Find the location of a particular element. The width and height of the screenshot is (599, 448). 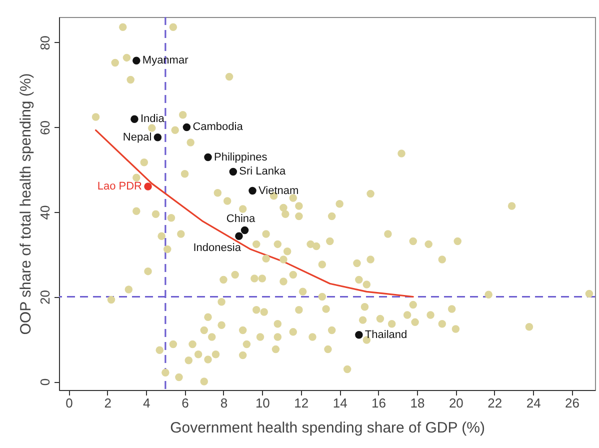

data-label: Cambodia is located at coordinates (218, 127).